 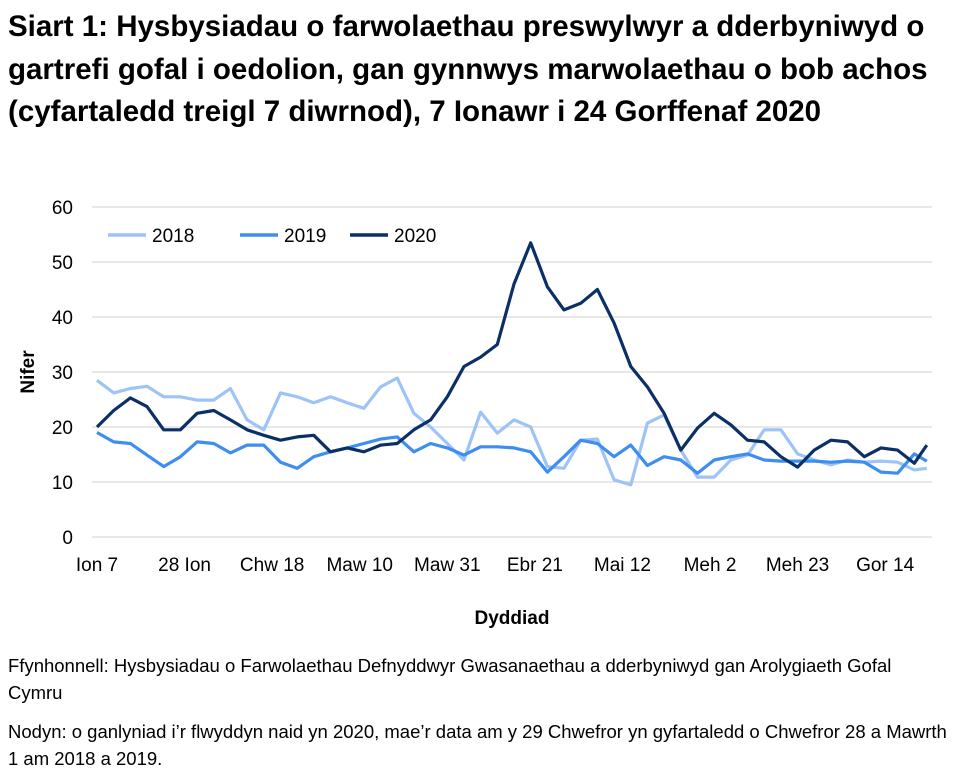 I want to click on x-tick-label: Ion 7, so click(x=97, y=565).